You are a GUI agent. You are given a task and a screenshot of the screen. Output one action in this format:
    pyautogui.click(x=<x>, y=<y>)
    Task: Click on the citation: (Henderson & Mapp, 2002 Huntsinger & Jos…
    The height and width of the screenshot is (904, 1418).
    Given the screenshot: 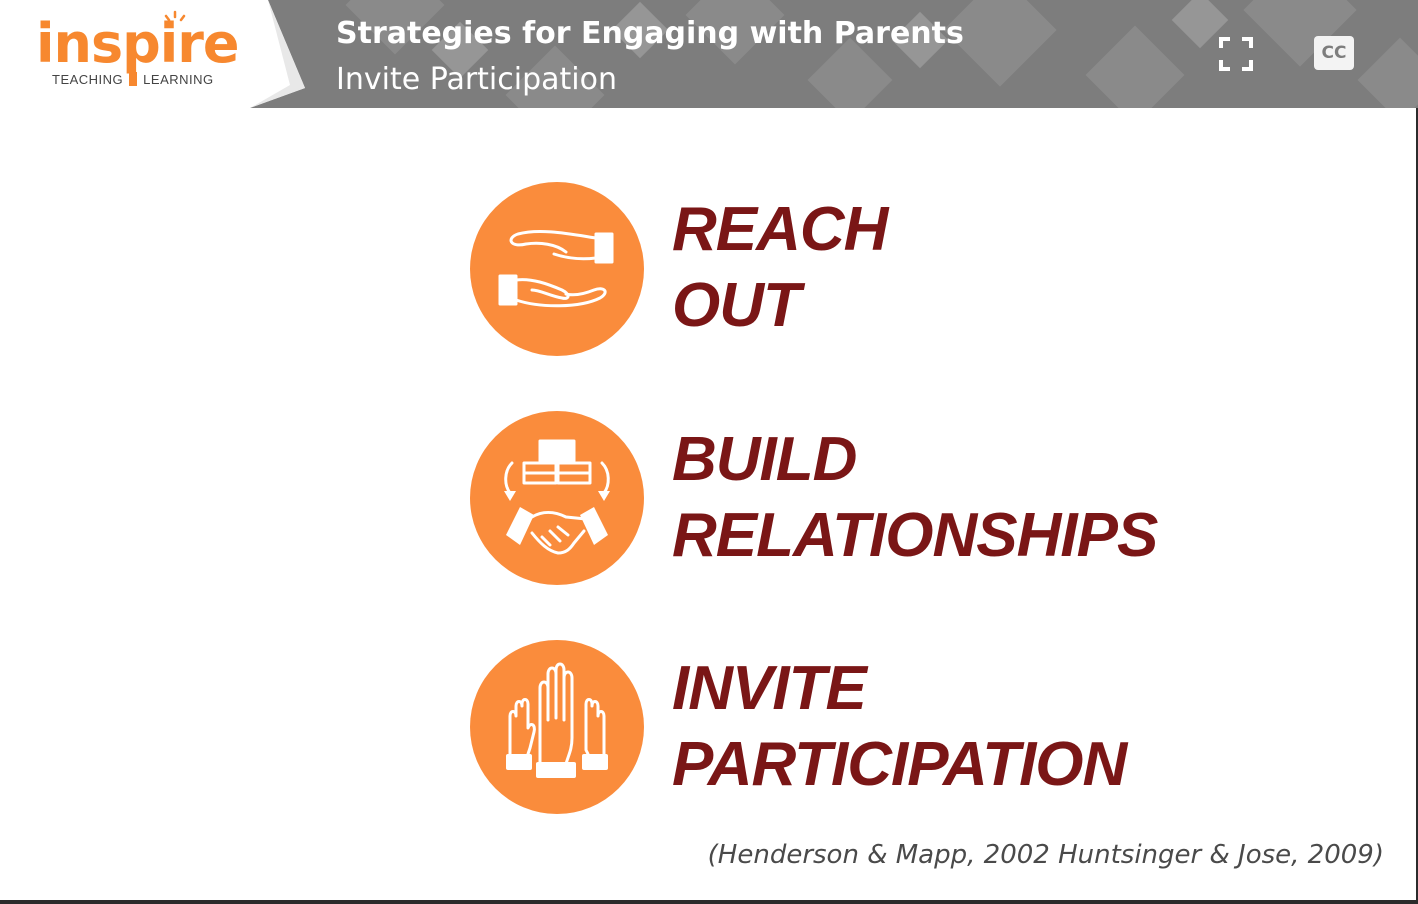 What is the action you would take?
    pyautogui.click(x=1045, y=855)
    